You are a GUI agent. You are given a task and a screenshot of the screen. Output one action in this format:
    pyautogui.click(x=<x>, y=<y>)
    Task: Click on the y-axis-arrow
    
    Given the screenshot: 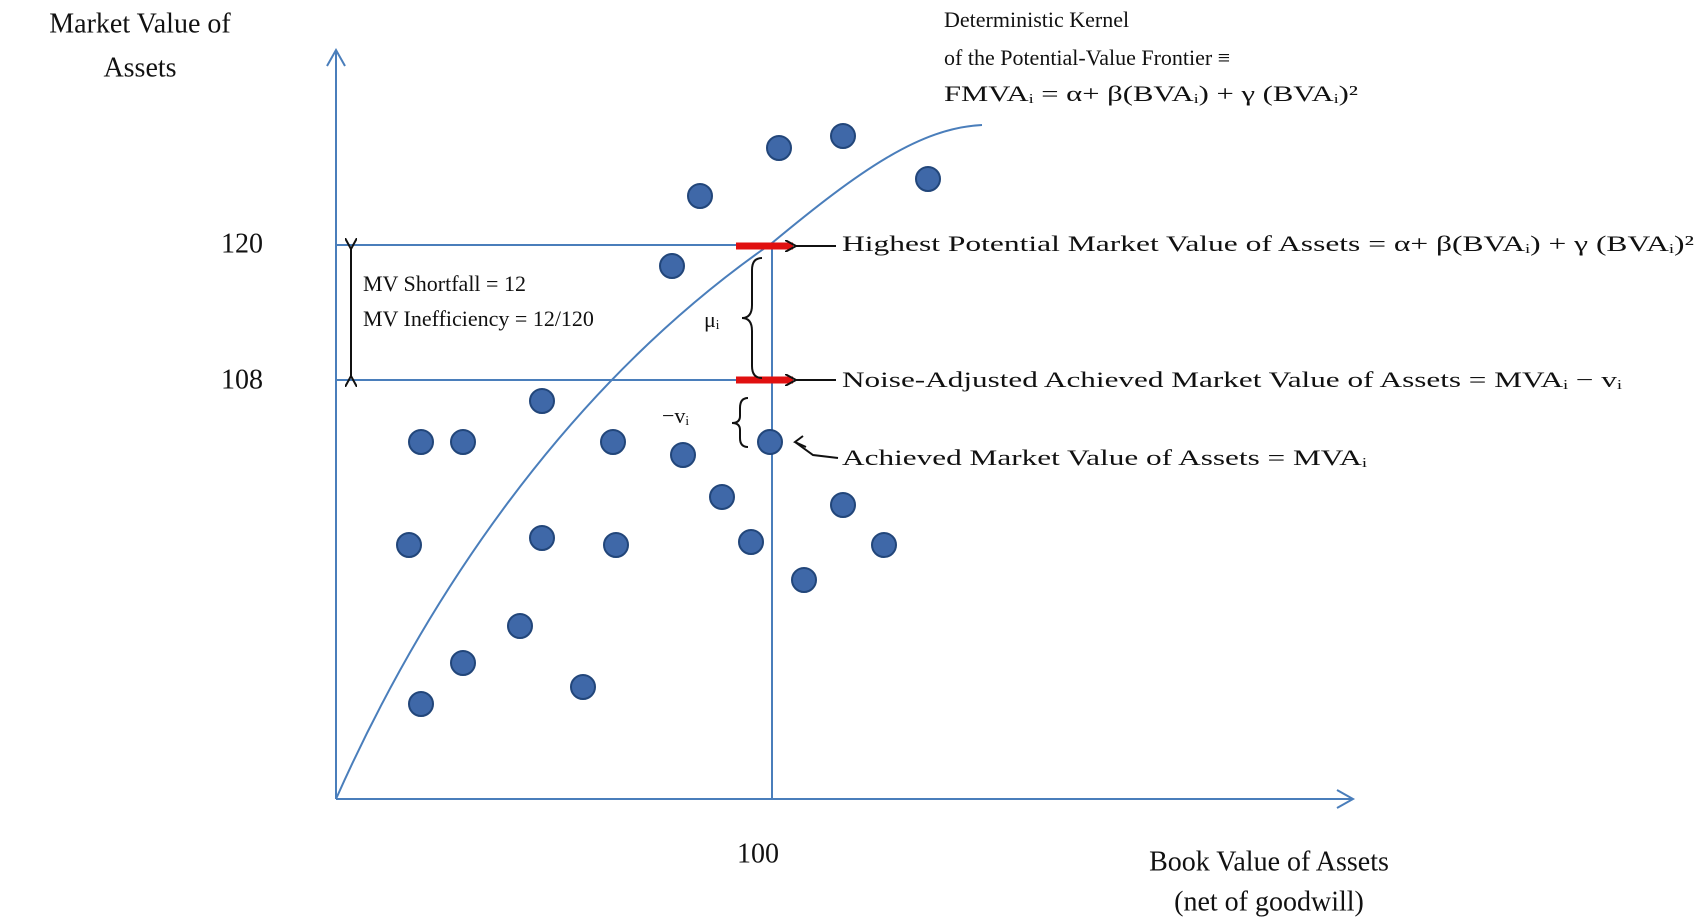 What is the action you would take?
    pyautogui.click(x=336, y=57)
    